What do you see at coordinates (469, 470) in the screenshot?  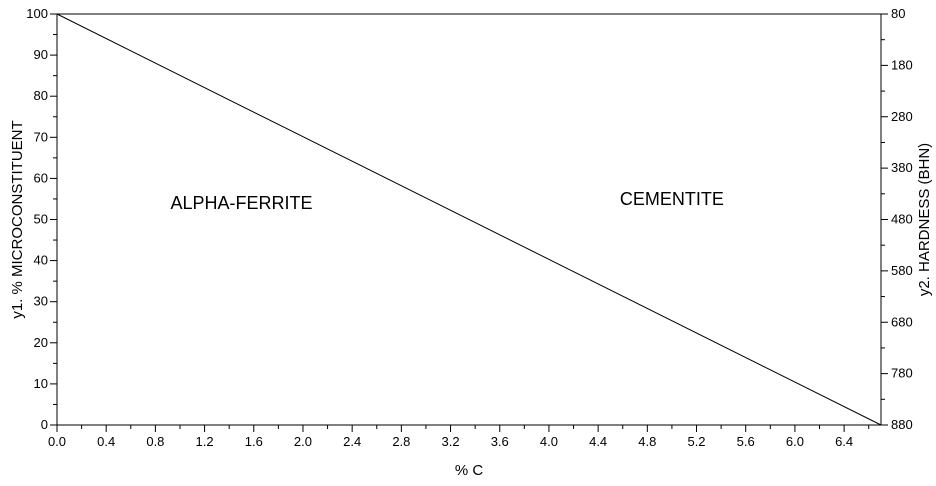 I see `x-axis-title: % C` at bounding box center [469, 470].